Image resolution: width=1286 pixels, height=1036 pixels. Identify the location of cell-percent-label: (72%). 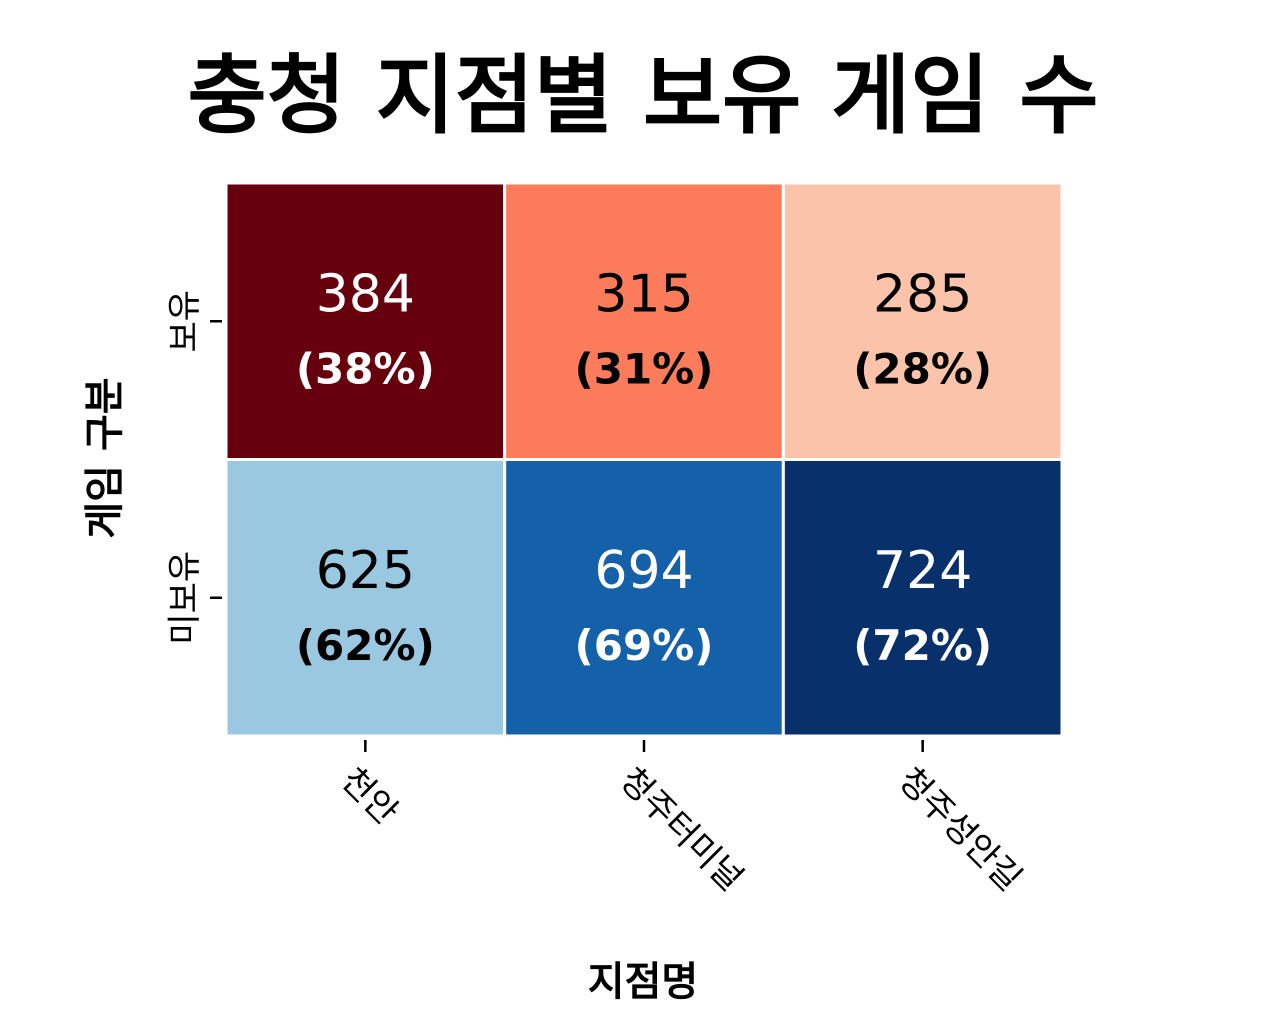
(922, 645).